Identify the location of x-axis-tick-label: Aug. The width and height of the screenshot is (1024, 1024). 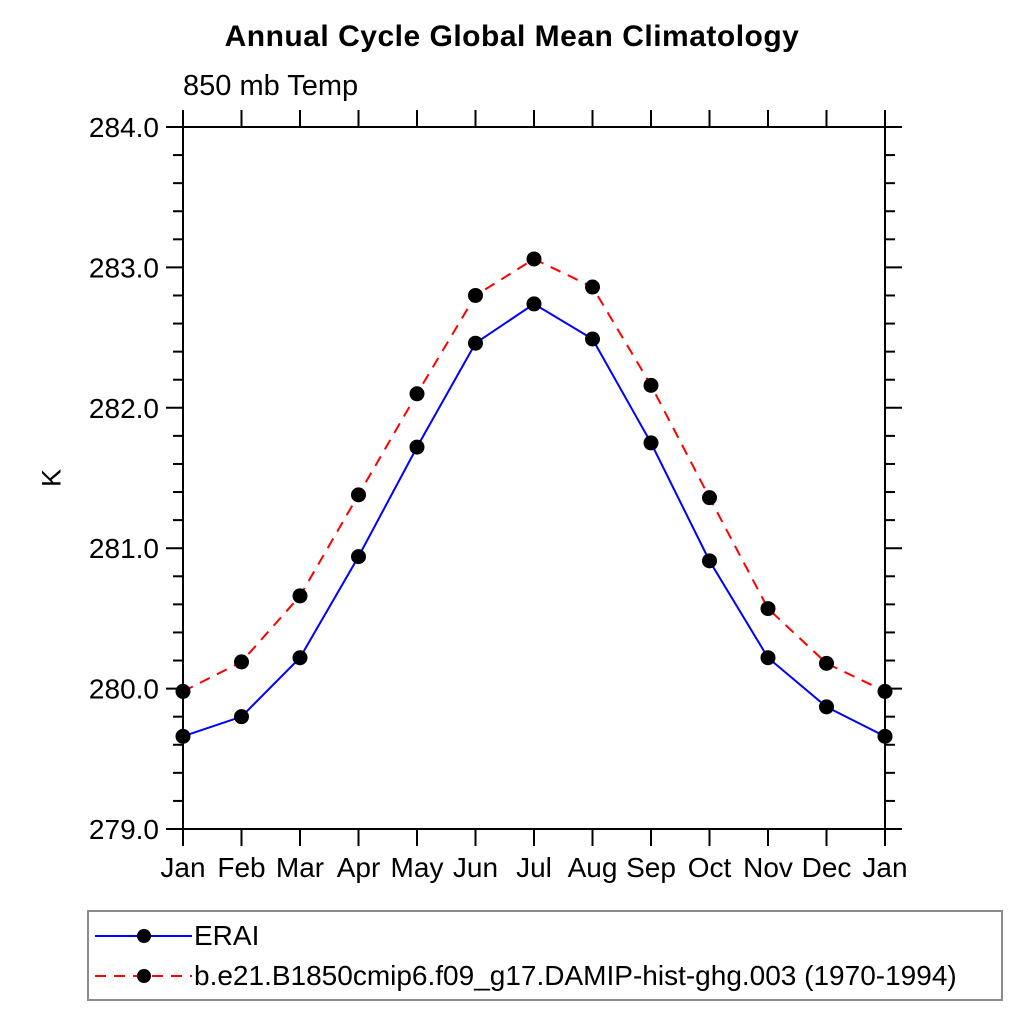
(593, 867).